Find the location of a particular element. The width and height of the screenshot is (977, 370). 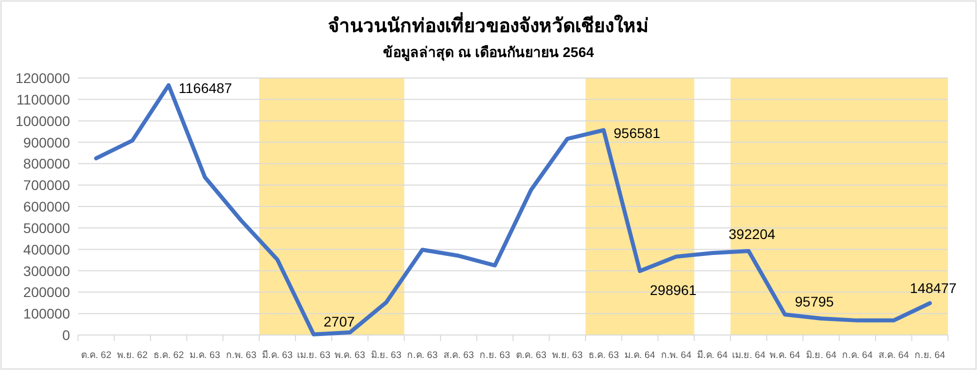

x-tick-label: มิ.ย. 64 is located at coordinates (821, 355).